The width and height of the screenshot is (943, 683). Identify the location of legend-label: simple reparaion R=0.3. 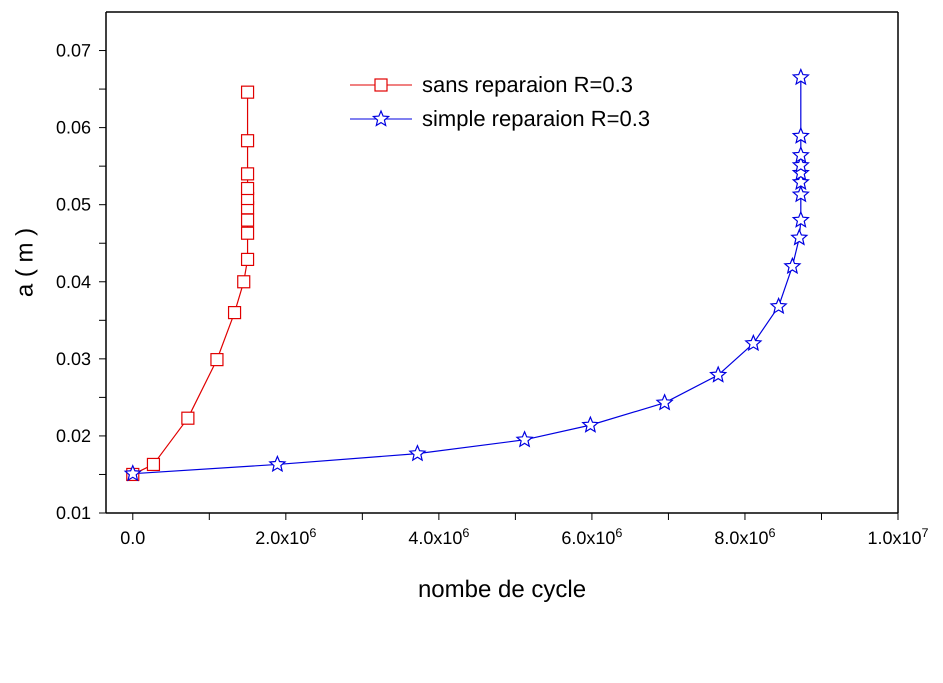
(536, 119).